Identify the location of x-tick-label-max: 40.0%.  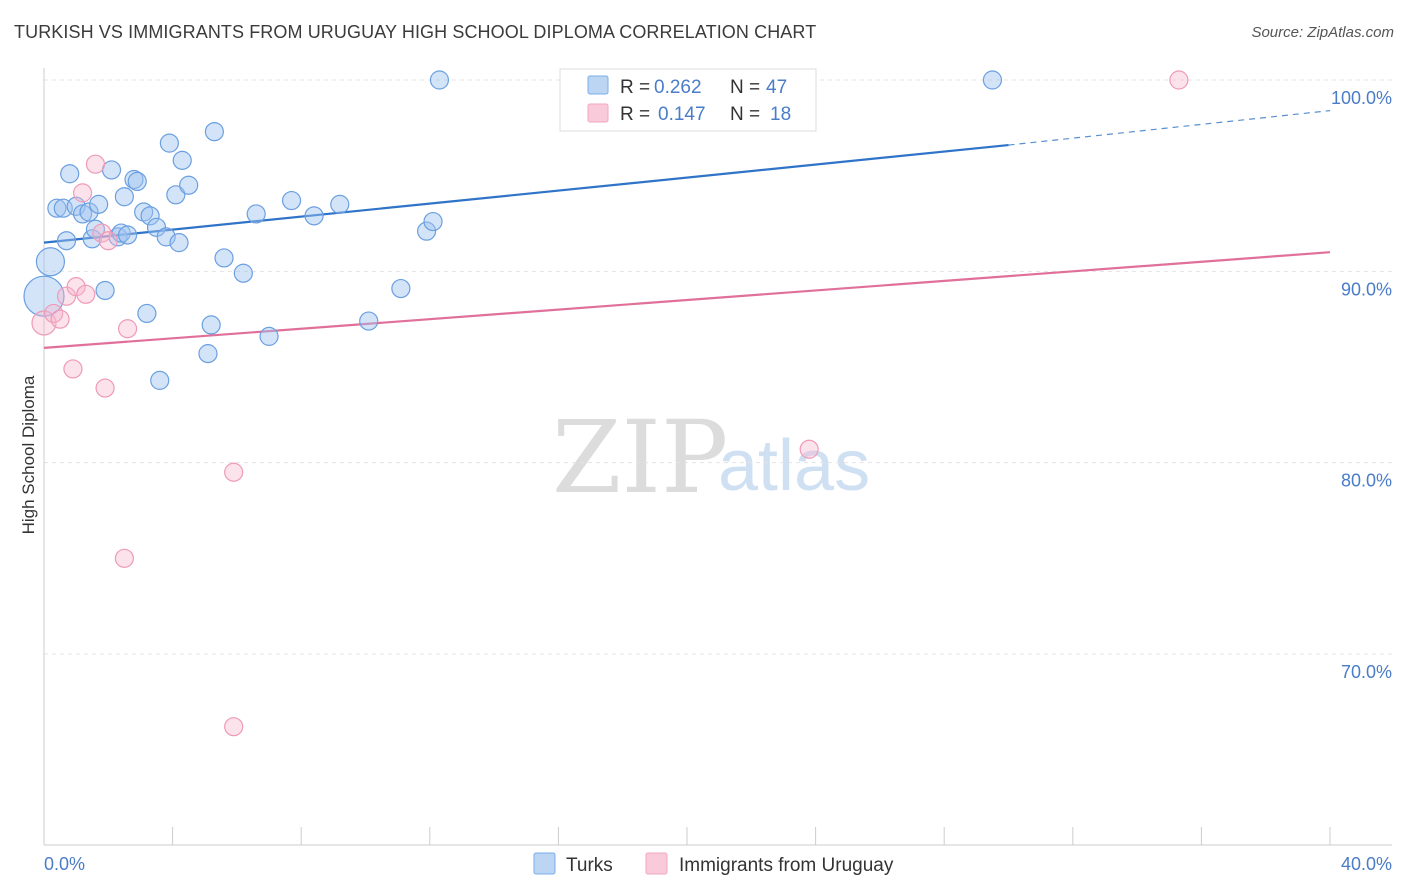
(1366, 864).